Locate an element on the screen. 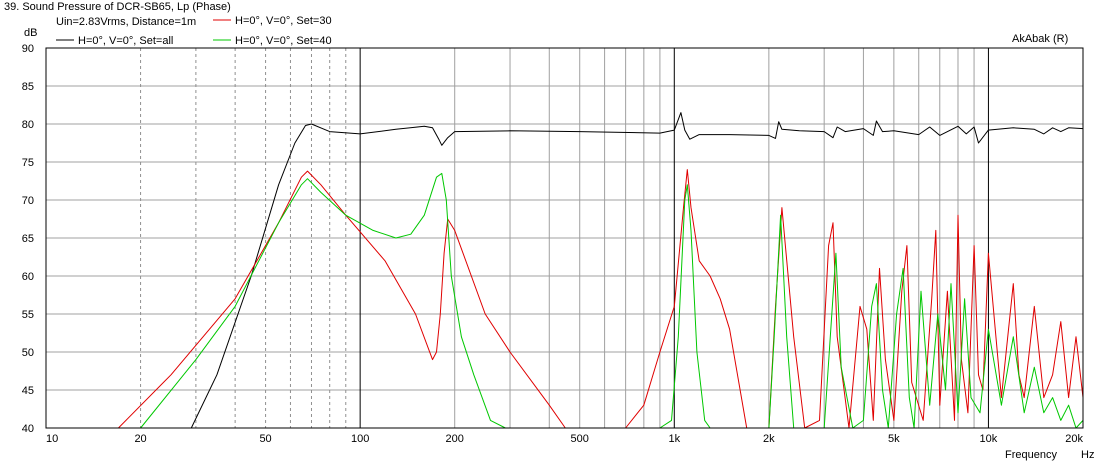  y-tick-label: 85 is located at coordinates (28, 87).